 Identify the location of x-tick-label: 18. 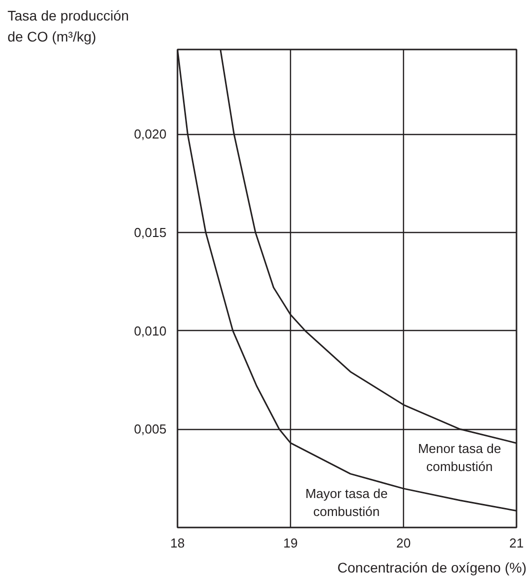
(177, 543).